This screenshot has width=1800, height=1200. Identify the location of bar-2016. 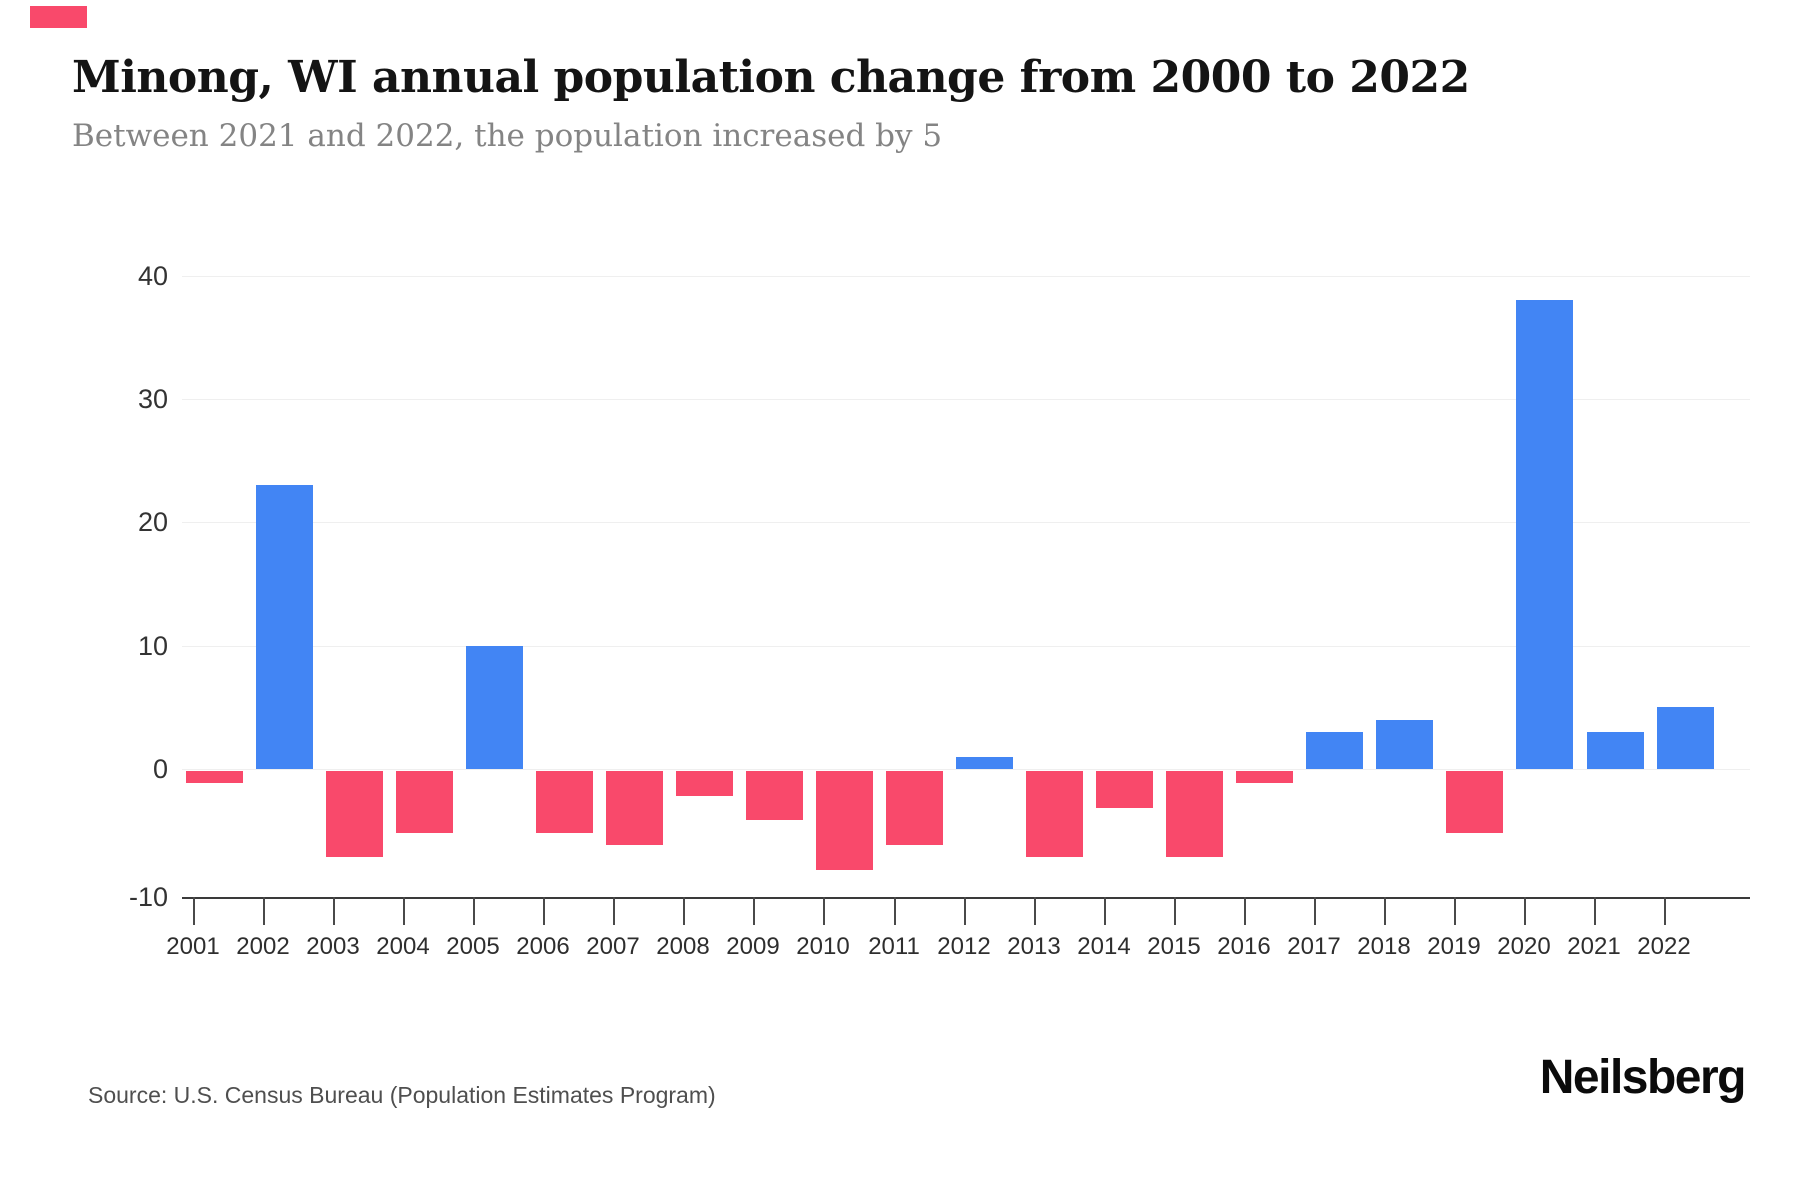
(1264, 777).